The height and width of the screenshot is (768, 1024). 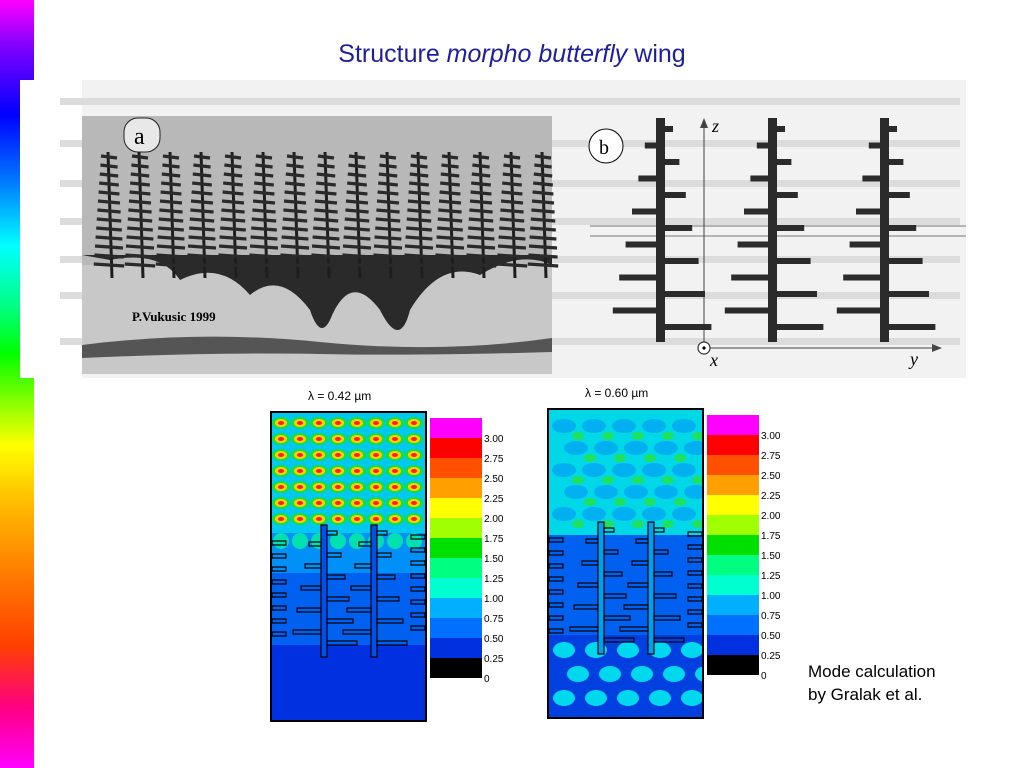 What do you see at coordinates (604, 148) in the screenshot?
I see `panel-b-label: b` at bounding box center [604, 148].